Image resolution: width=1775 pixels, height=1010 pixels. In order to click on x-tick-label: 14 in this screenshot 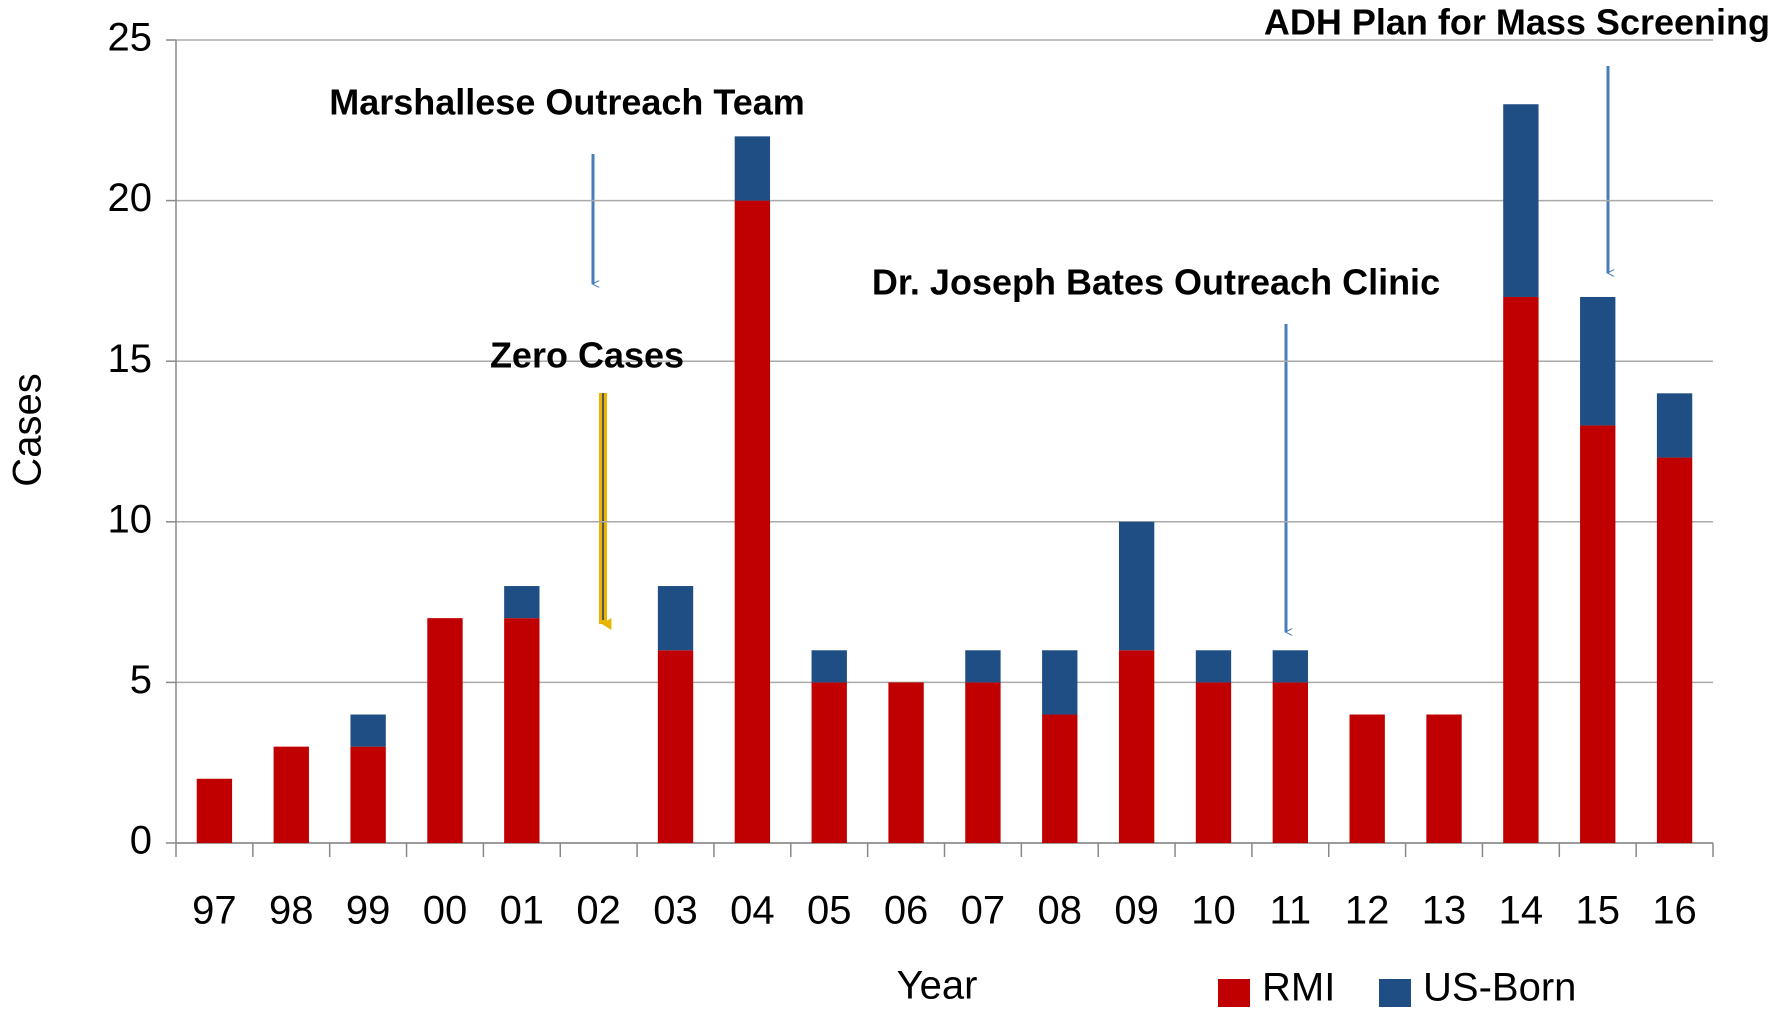, I will do `click(1521, 911)`.